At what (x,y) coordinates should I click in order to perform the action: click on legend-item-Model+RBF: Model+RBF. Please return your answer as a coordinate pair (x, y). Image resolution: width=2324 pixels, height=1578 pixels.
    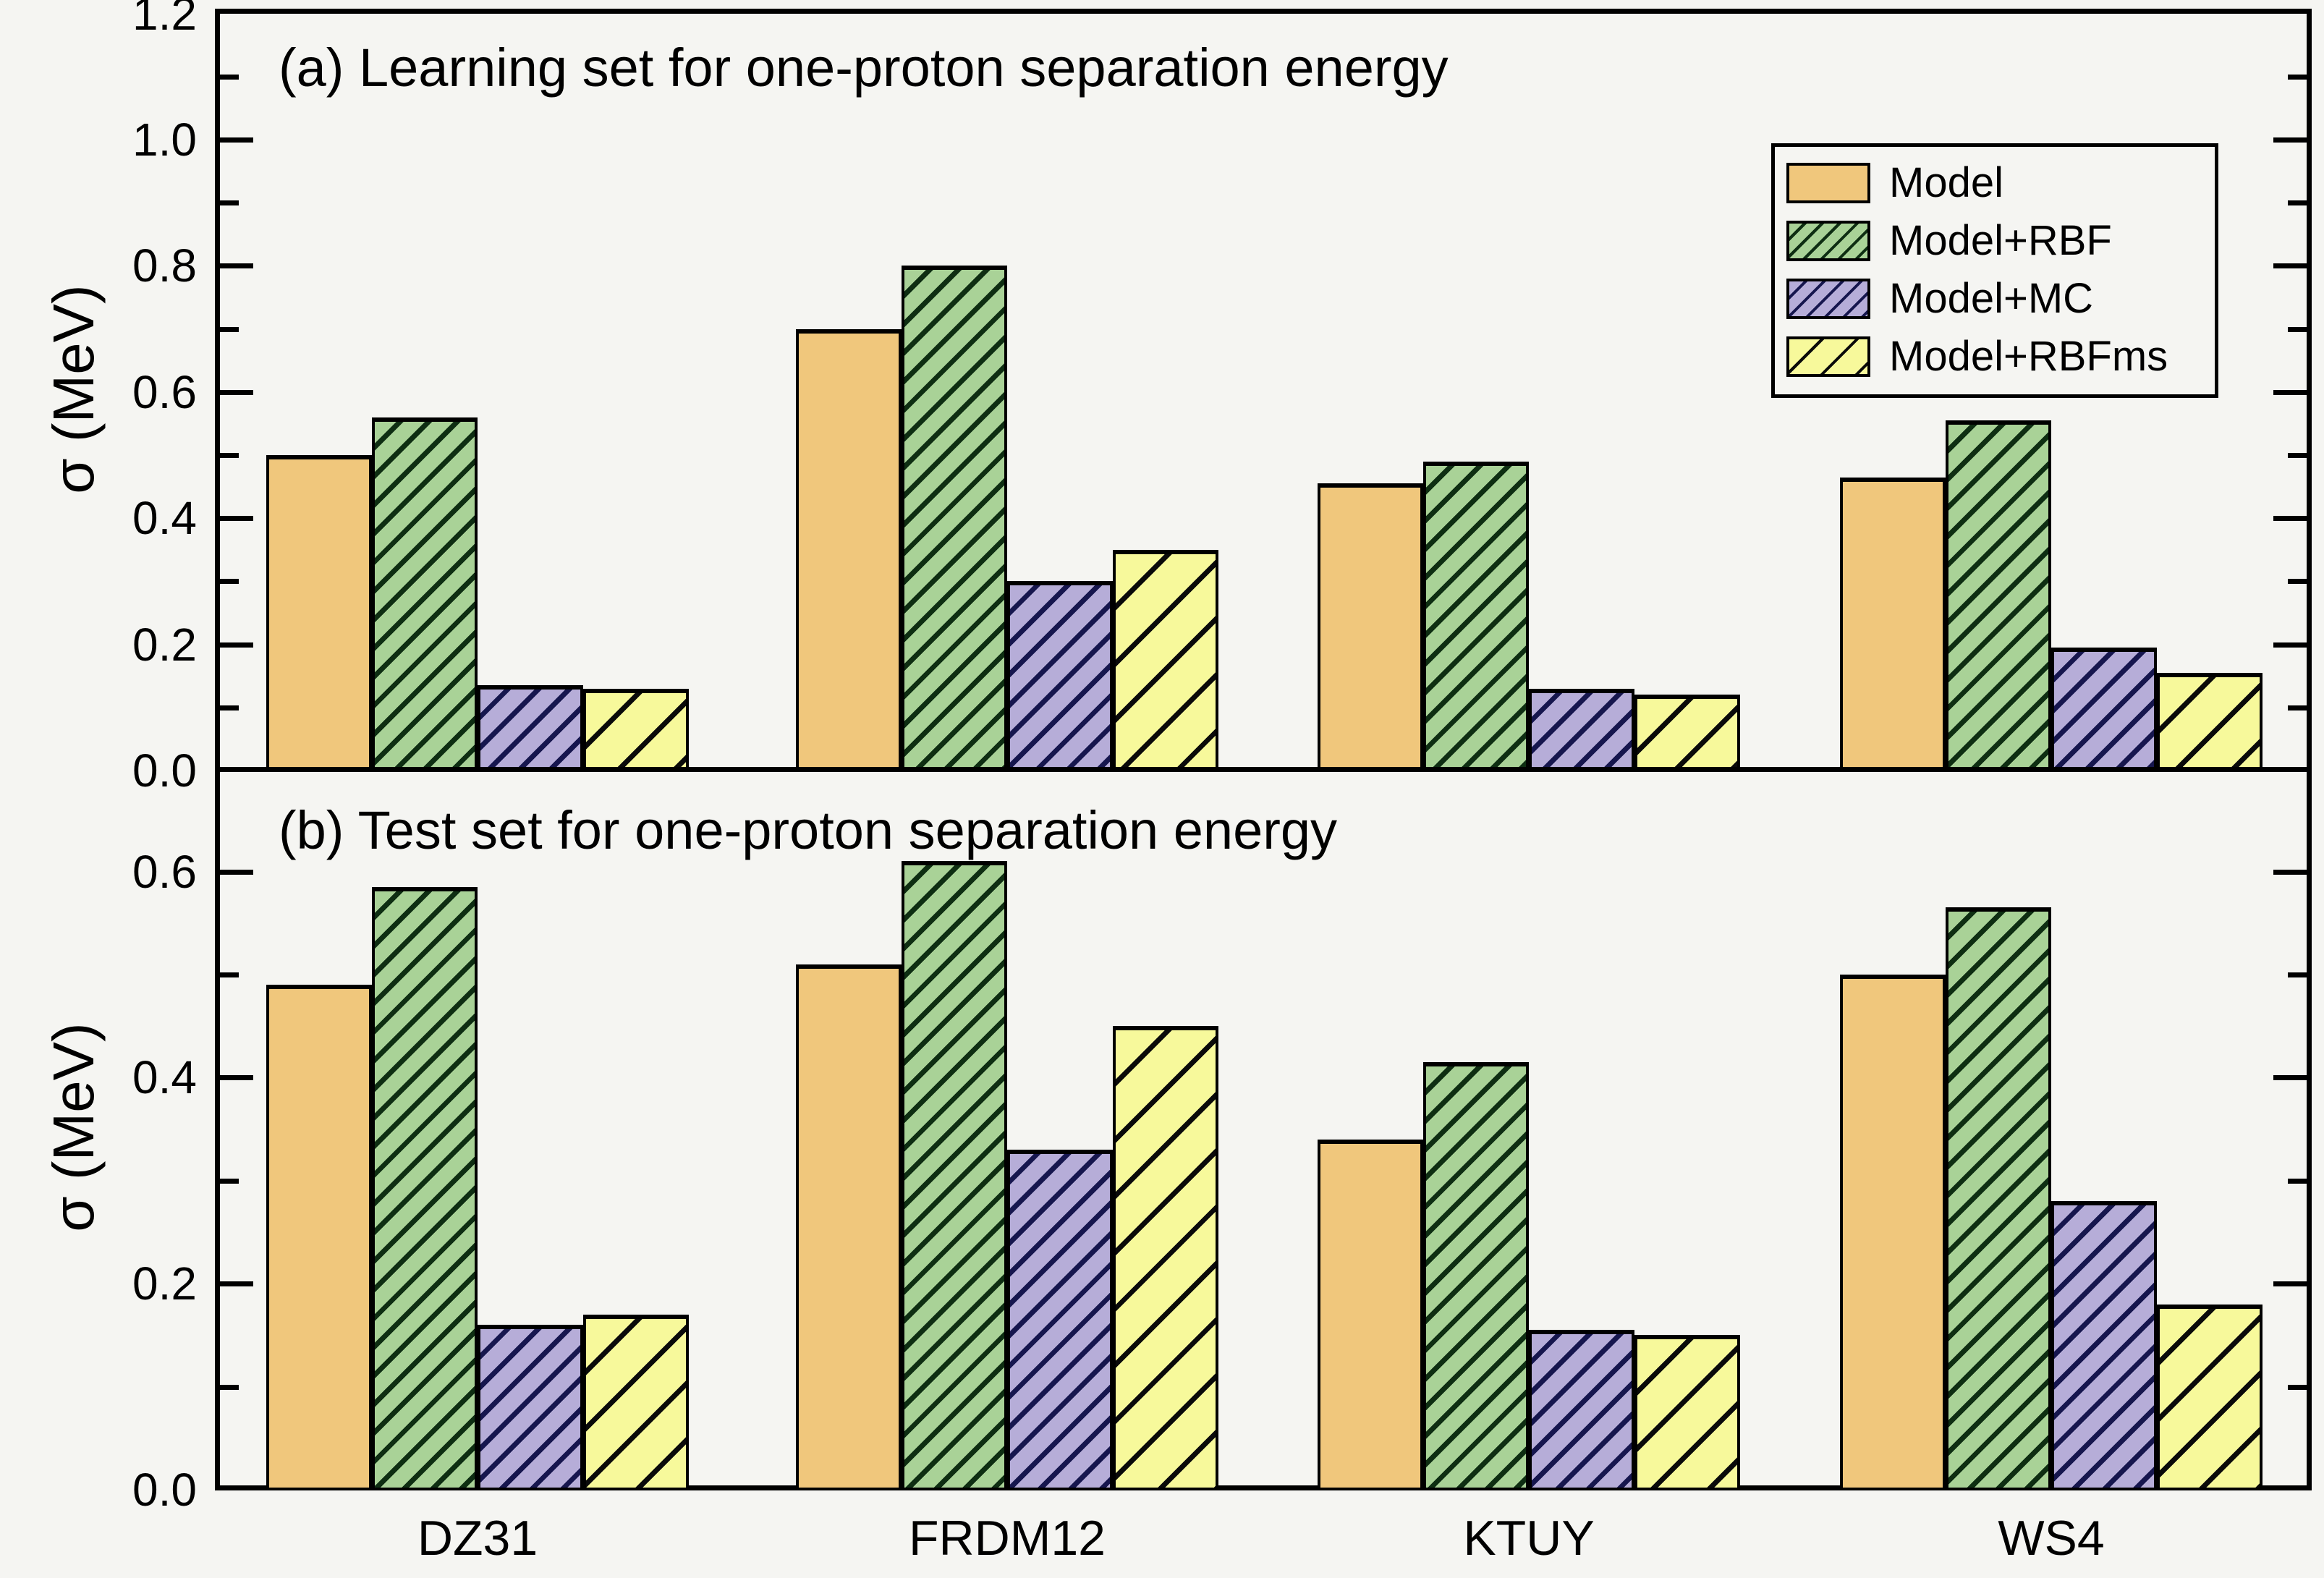
    Looking at the image, I should click on (2000, 241).